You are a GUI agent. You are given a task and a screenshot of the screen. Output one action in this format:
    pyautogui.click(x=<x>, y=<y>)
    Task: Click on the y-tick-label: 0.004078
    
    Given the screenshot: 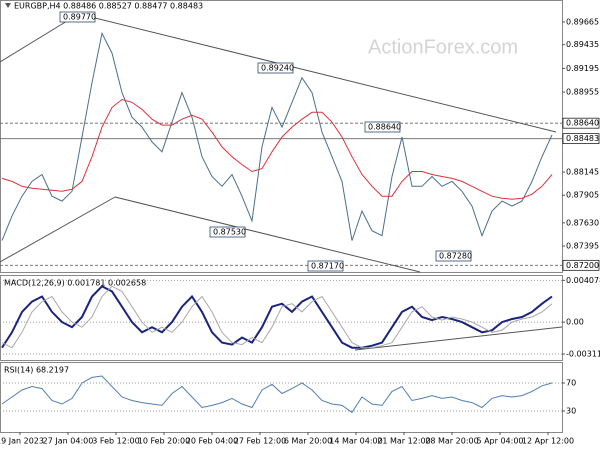 What is the action you would take?
    pyautogui.click(x=583, y=280)
    